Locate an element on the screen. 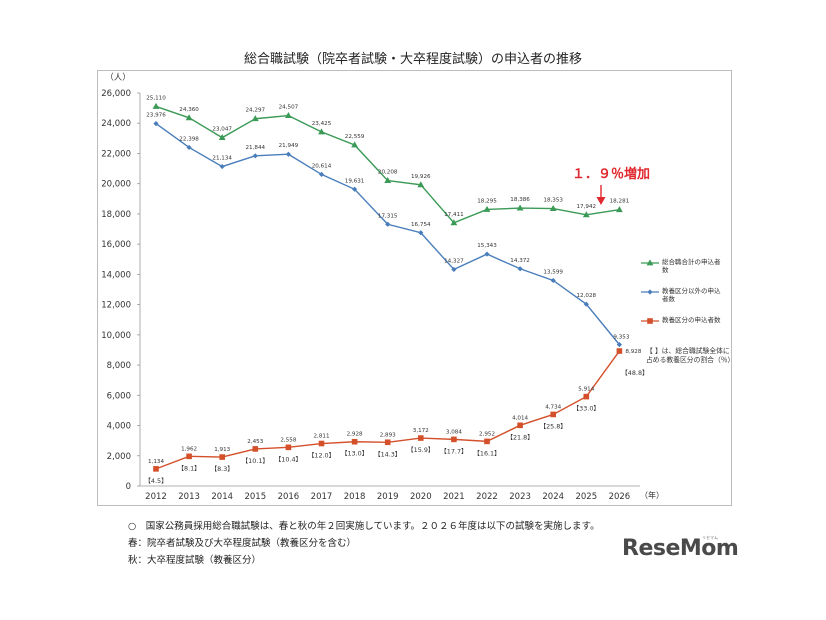 Image resolution: width=826 pixels, height=620 pixels. ratio-label: 【8.1】 is located at coordinates (189, 468).